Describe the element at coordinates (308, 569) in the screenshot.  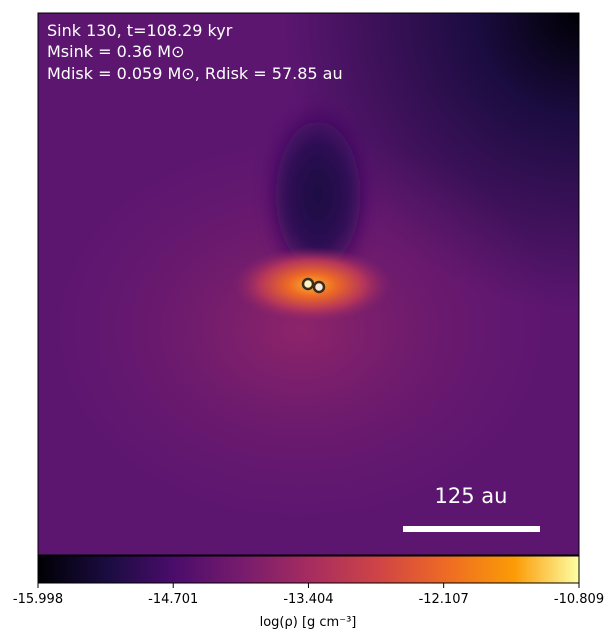
I see `colorbar` at that location.